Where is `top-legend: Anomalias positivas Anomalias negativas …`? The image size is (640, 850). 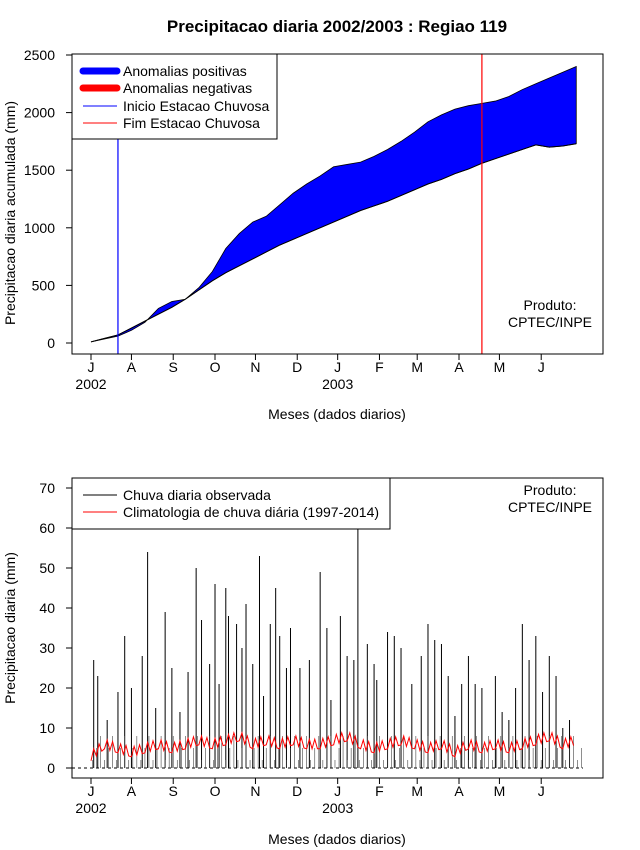 top-legend: Anomalias positivas Anomalias negativas … is located at coordinates (174, 96).